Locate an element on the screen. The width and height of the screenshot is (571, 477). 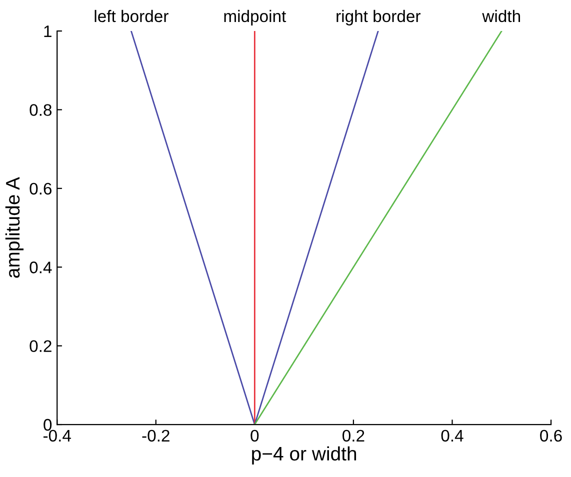
x-tick-label: 0.4 is located at coordinates (452, 436).